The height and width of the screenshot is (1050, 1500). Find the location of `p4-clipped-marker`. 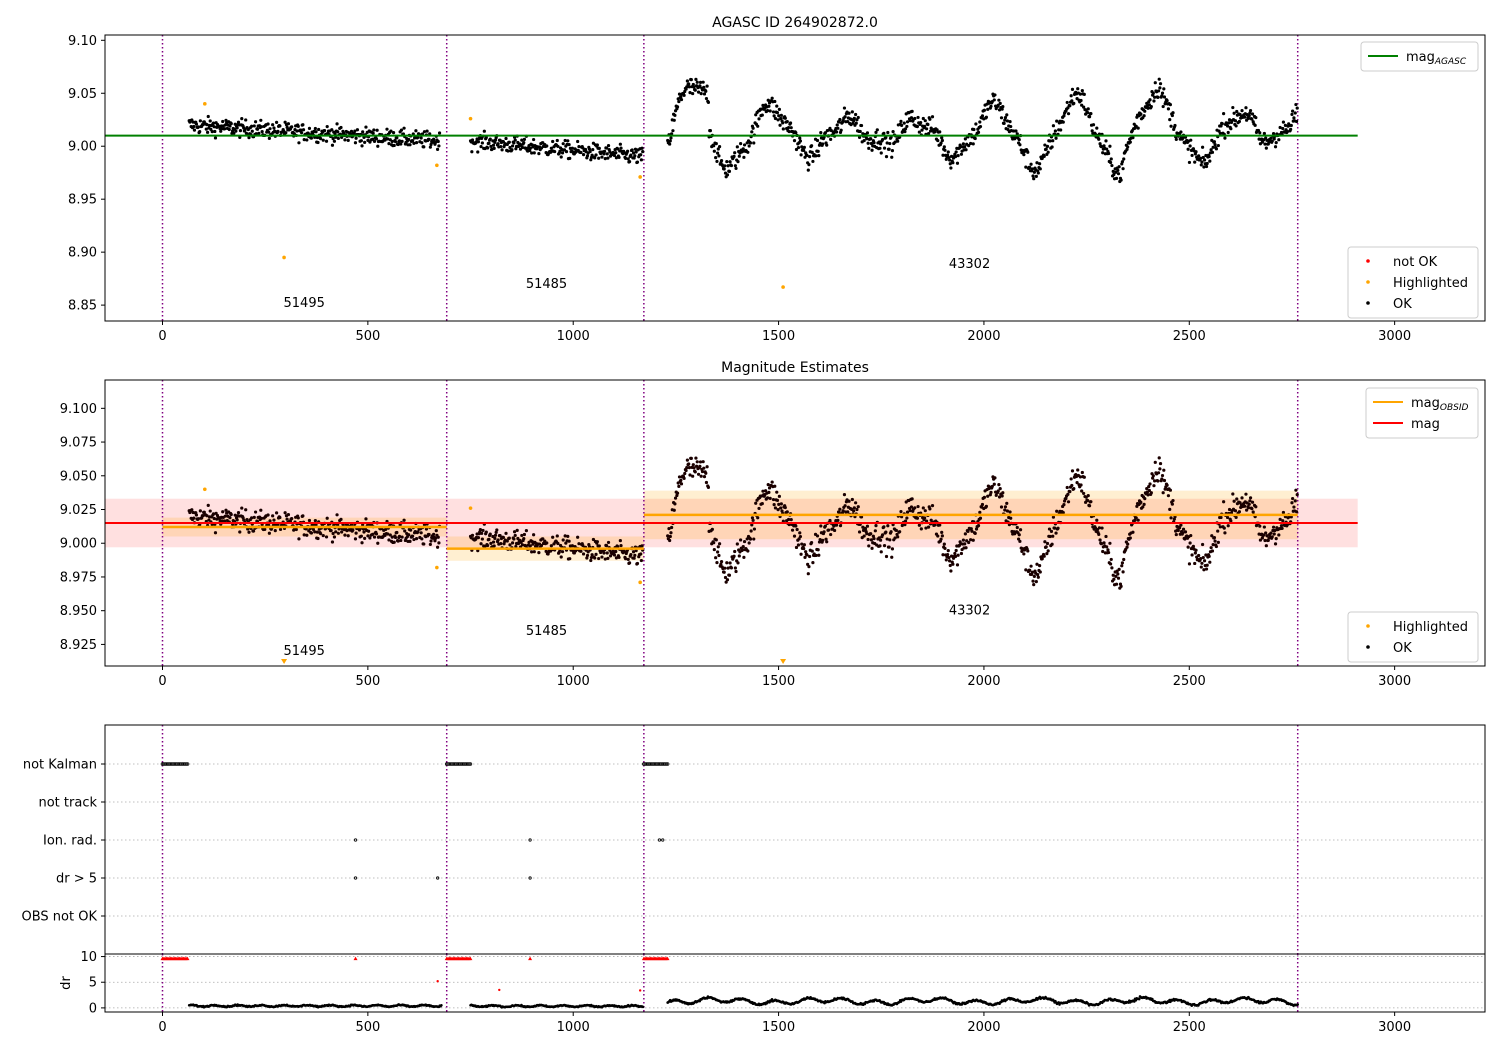

p4-clipped-marker is located at coordinates (355, 958).